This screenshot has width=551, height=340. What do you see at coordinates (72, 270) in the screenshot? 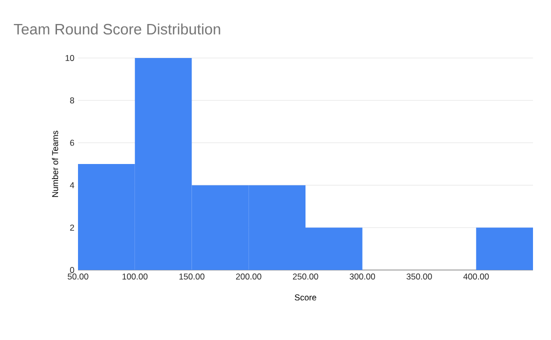
I see `y-tick-label: 0` at bounding box center [72, 270].